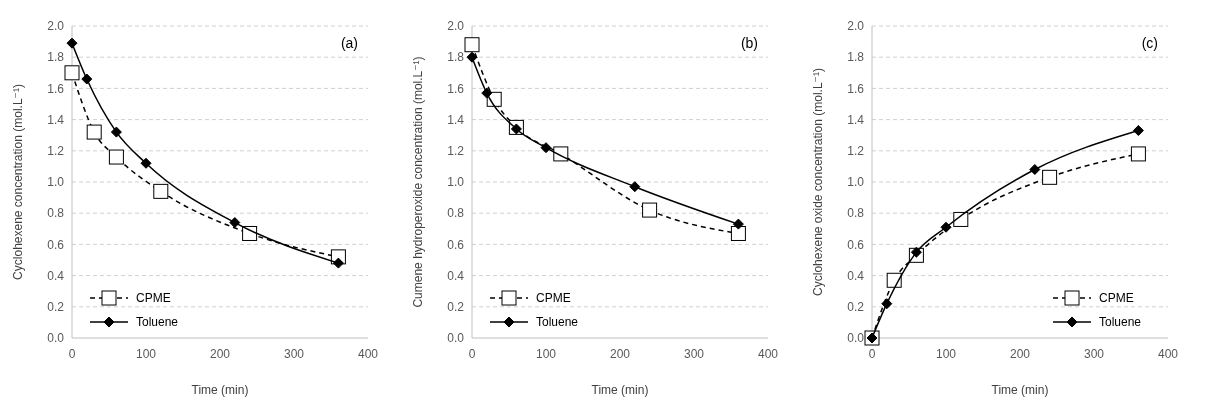  I want to click on annotation: (c), so click(1149, 43).